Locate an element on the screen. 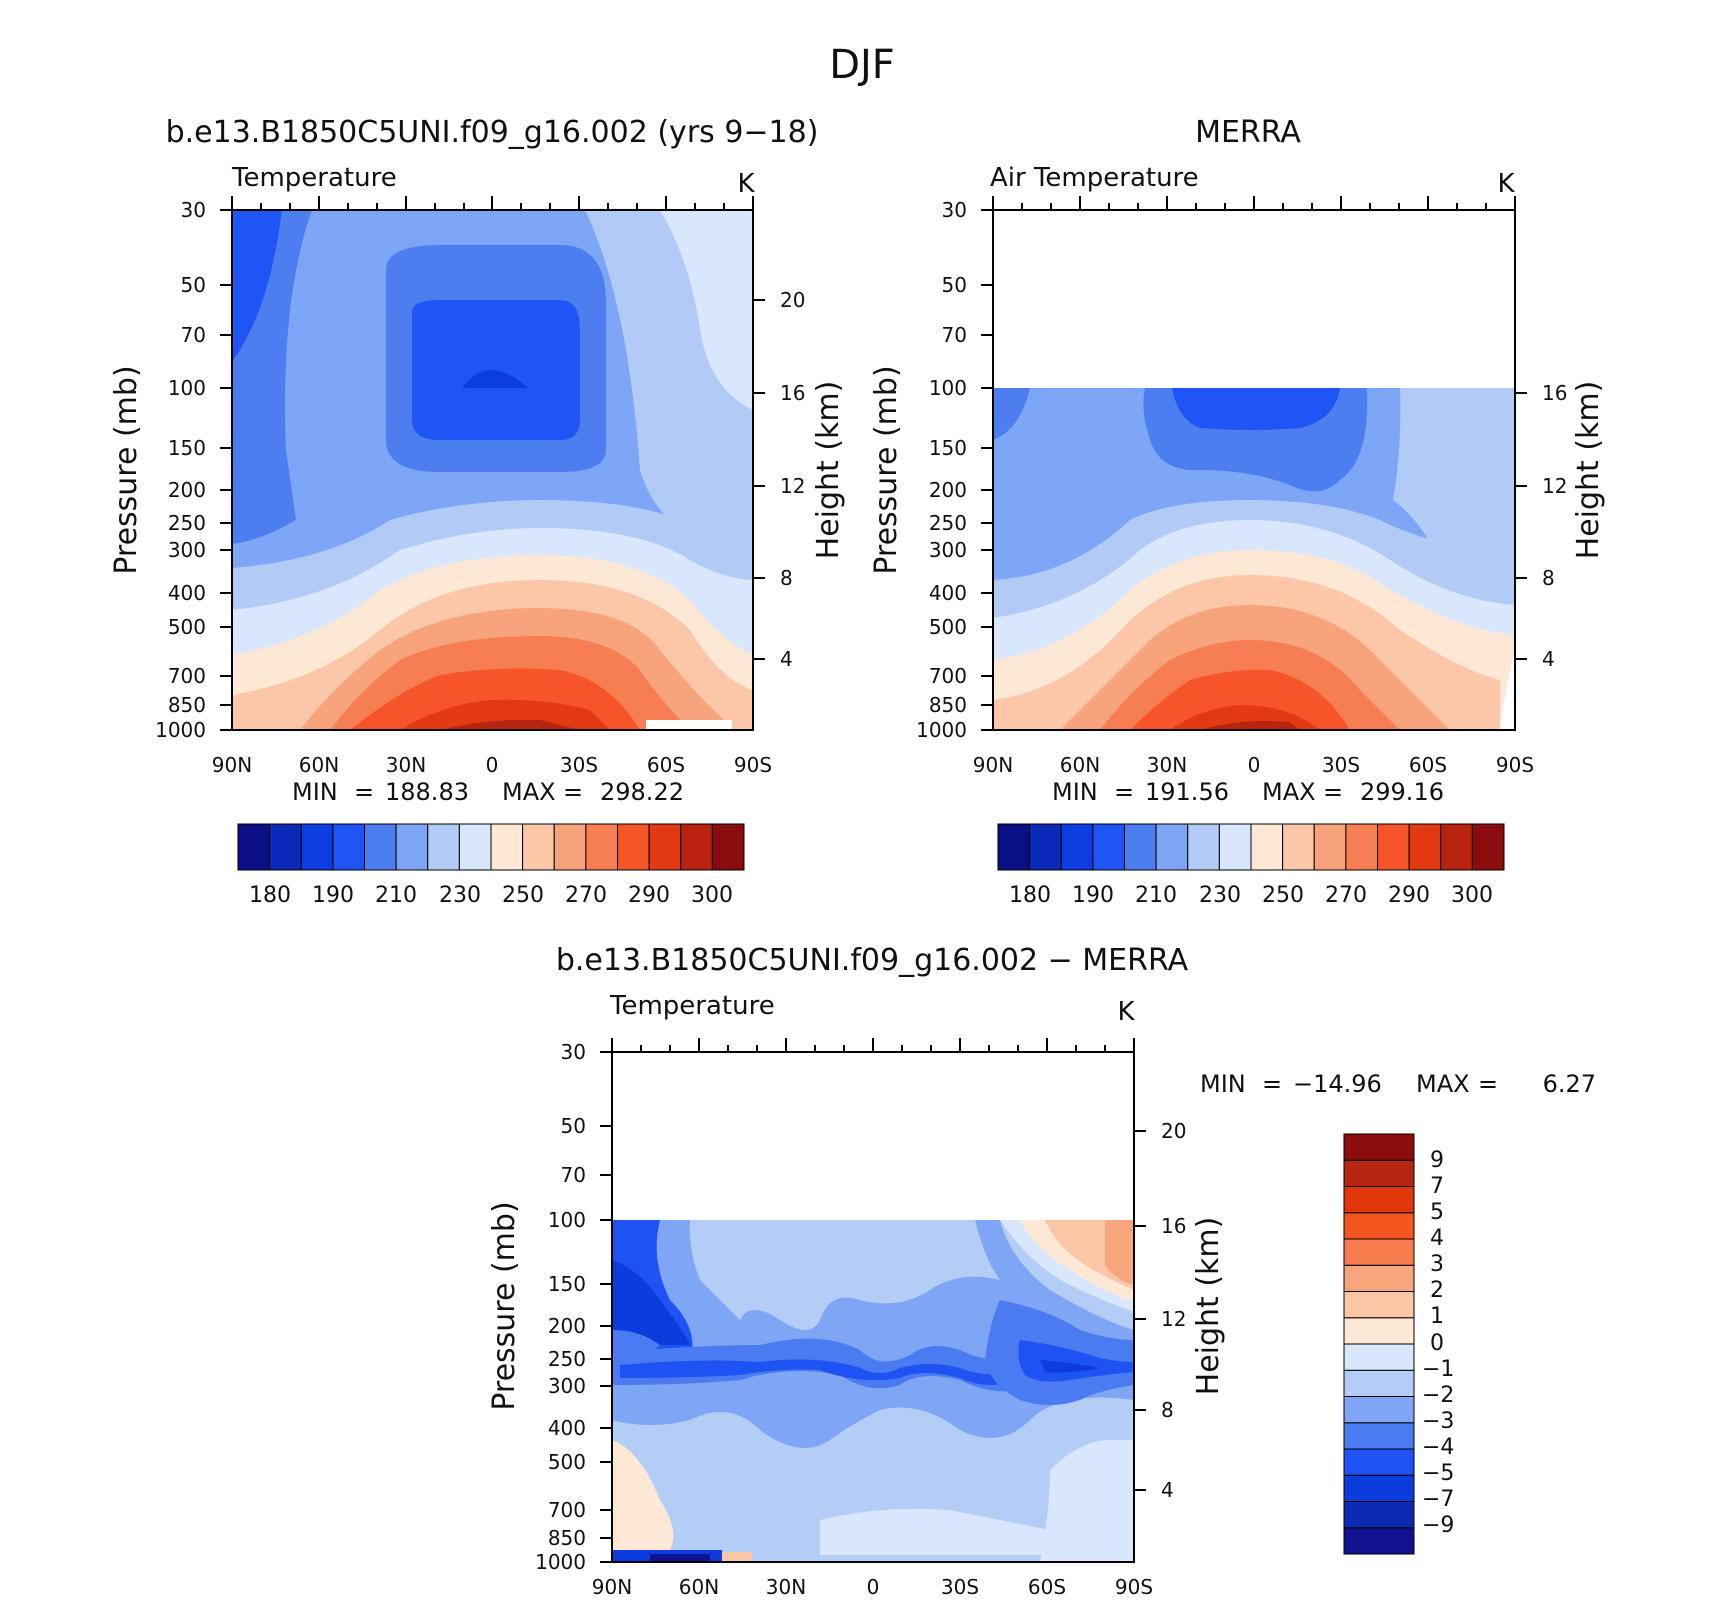 This screenshot has width=1710, height=1600. colorbar: 180 190 210 230 250 270 290 300 is located at coordinates (1251, 865).